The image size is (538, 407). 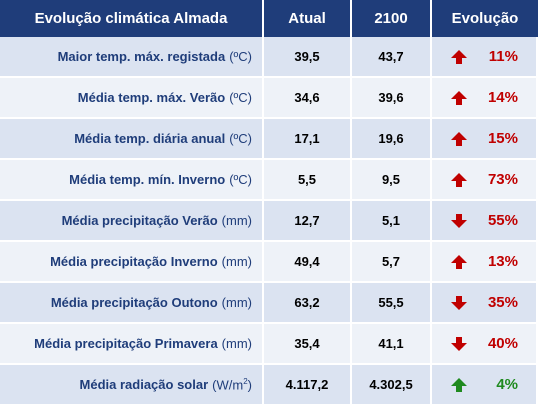 I want to click on row-label: Maior temp. máx. registada (ºC), so click(x=132, y=57).